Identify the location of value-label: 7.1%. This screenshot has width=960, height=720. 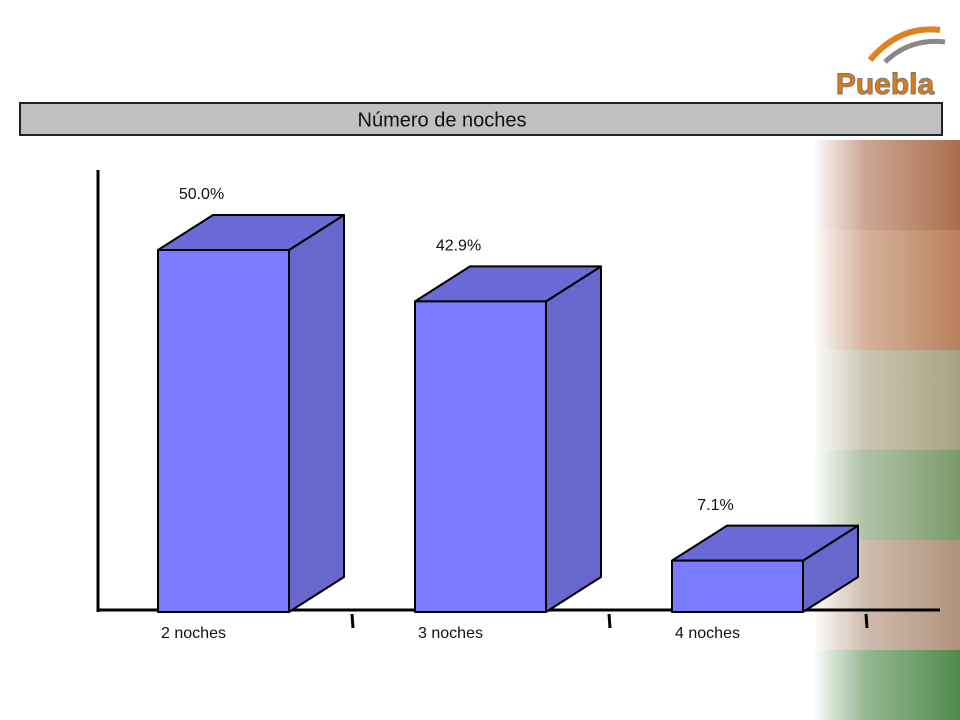
(715, 505).